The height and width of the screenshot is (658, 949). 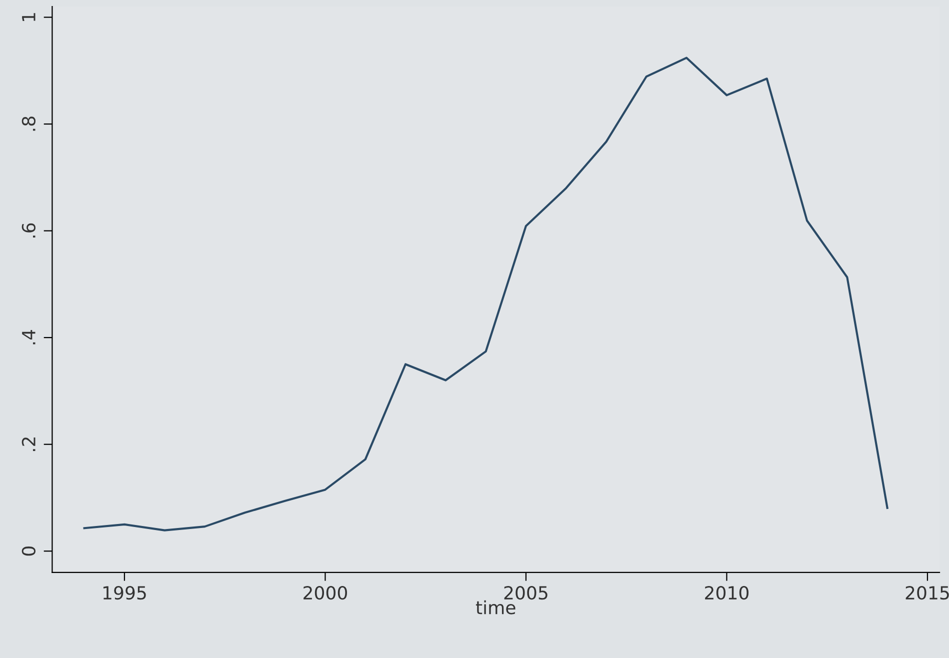 I want to click on y-tick-label: .6, so click(x=29, y=230).